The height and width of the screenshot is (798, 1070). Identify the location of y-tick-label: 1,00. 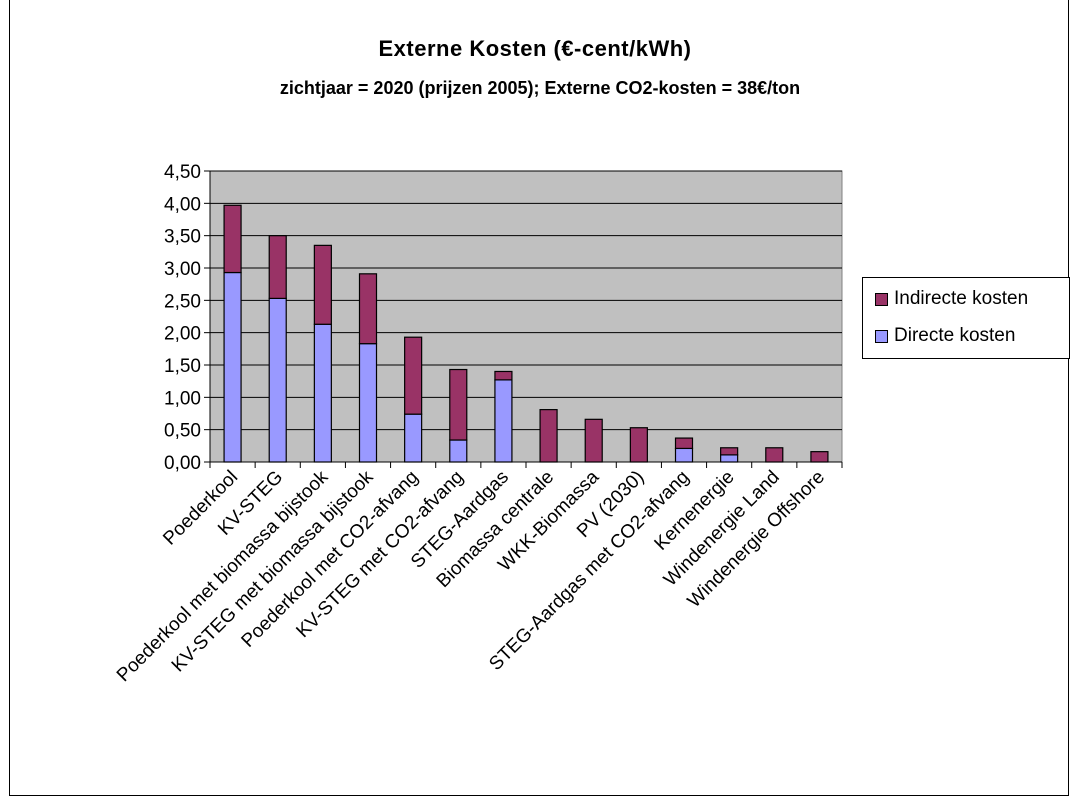
(182, 398).